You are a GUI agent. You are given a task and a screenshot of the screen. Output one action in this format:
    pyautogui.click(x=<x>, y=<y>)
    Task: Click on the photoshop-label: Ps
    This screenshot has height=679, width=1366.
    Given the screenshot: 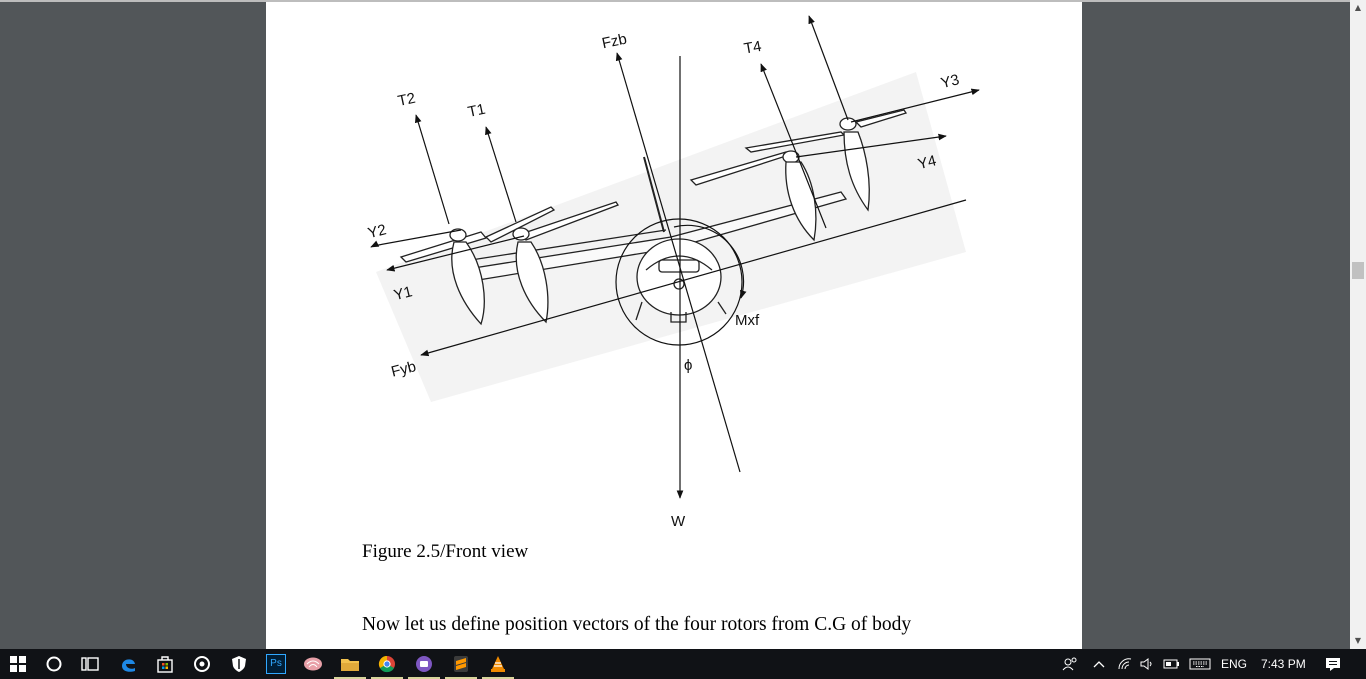 What is the action you would take?
    pyautogui.click(x=276, y=664)
    